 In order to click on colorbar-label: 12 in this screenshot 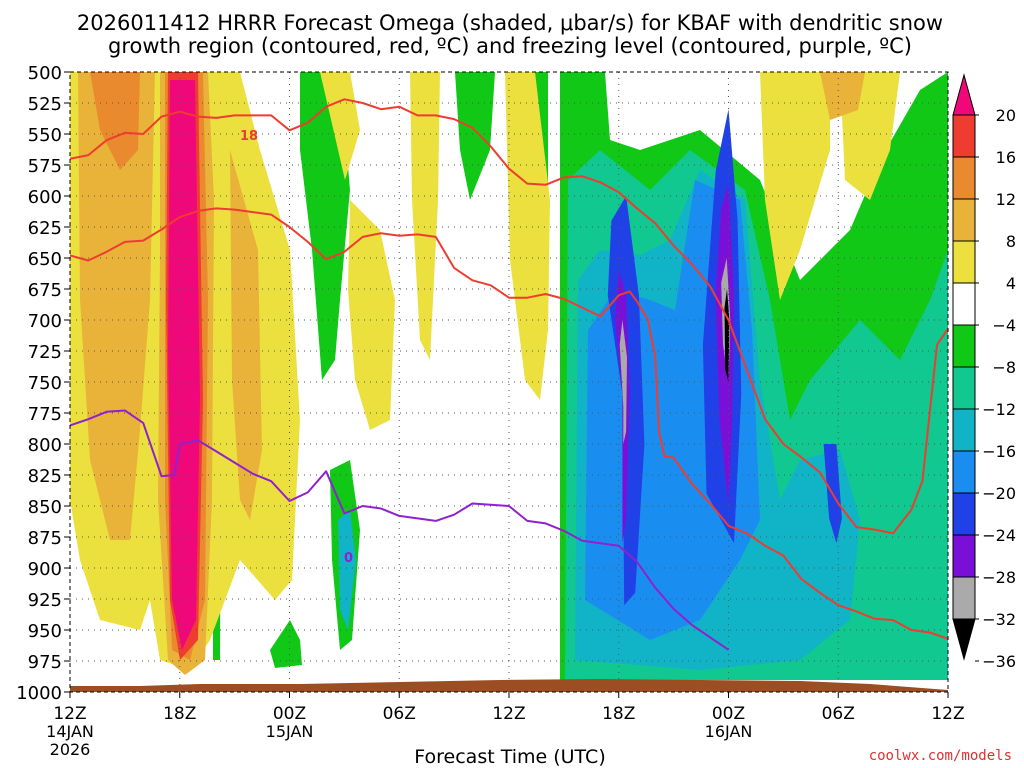, I will do `click(1006, 199)`.